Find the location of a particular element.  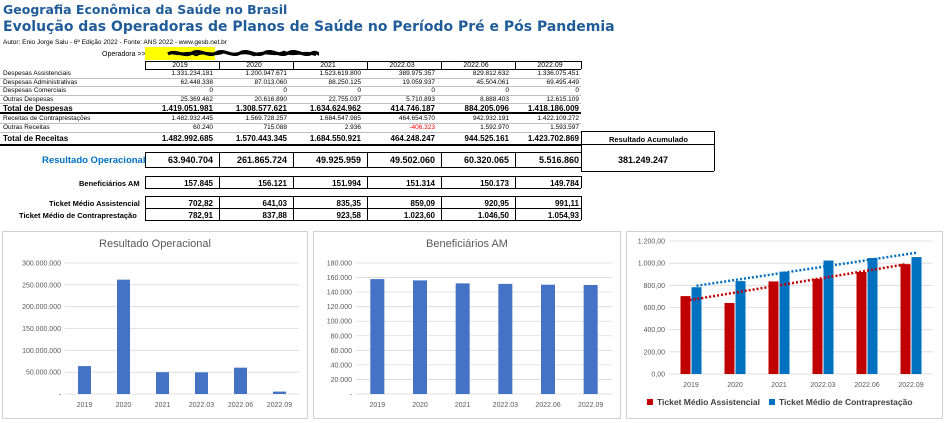

y-tick-label: 100.000 is located at coordinates (339, 322).